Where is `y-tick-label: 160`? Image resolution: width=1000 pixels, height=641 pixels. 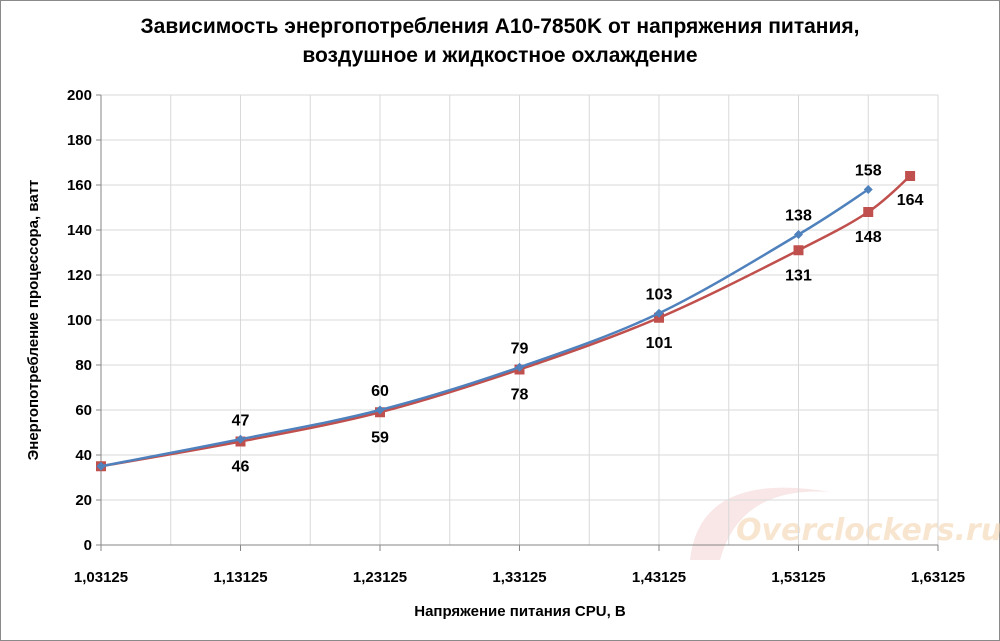 y-tick-label: 160 is located at coordinates (79, 185).